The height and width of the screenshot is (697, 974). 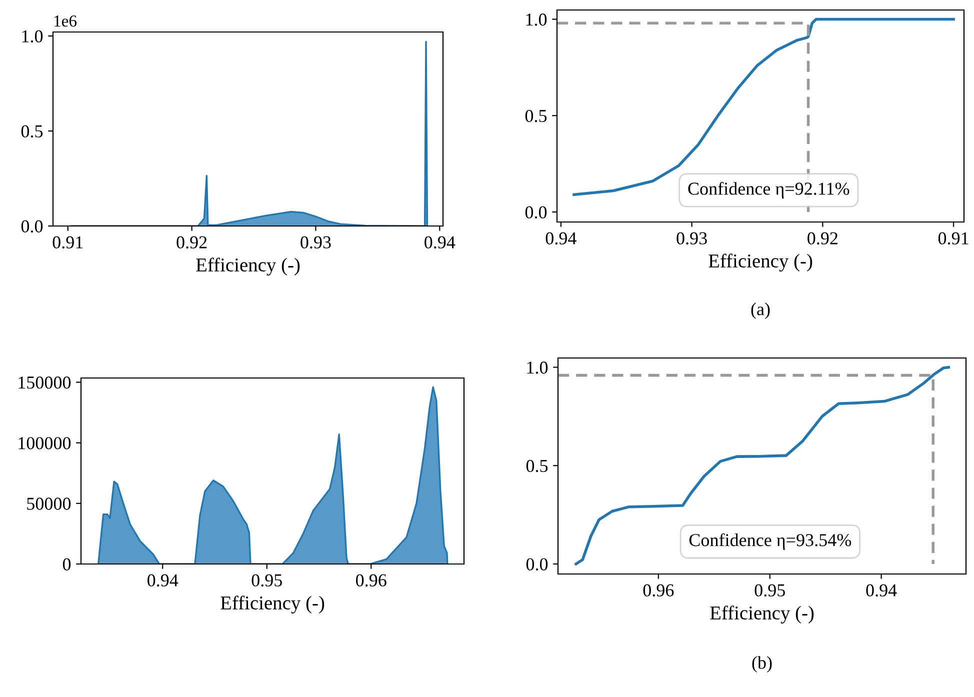 I want to click on line-series, so click(x=763, y=107).